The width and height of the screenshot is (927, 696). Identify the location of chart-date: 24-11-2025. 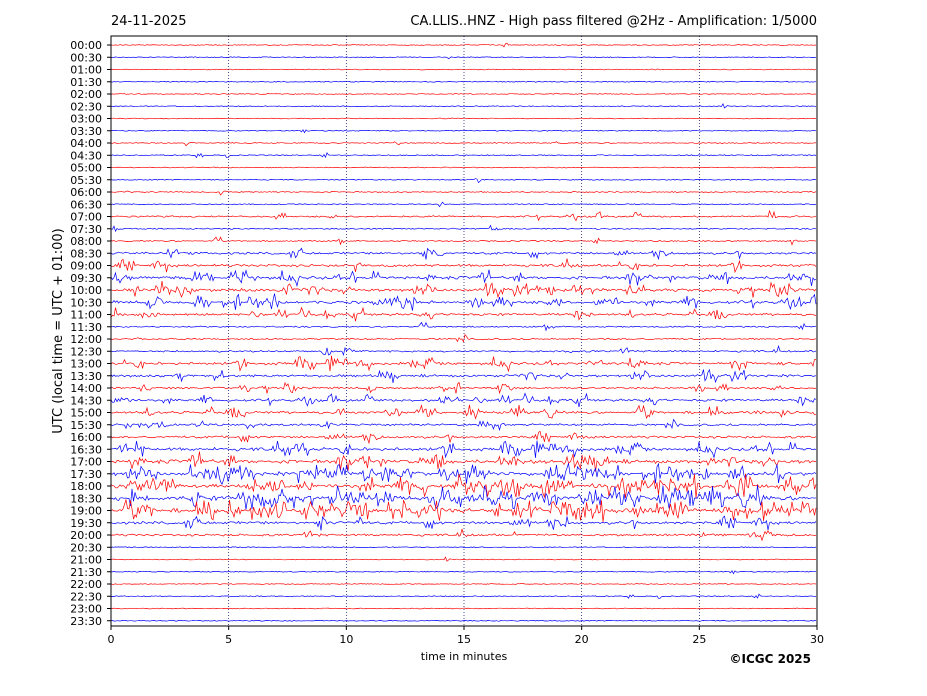
(149, 21).